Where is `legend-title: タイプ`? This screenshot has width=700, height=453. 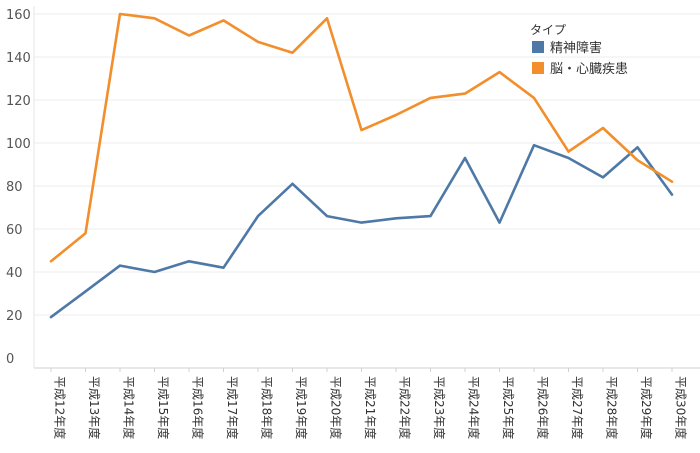
legend-title: タイプ is located at coordinates (548, 30).